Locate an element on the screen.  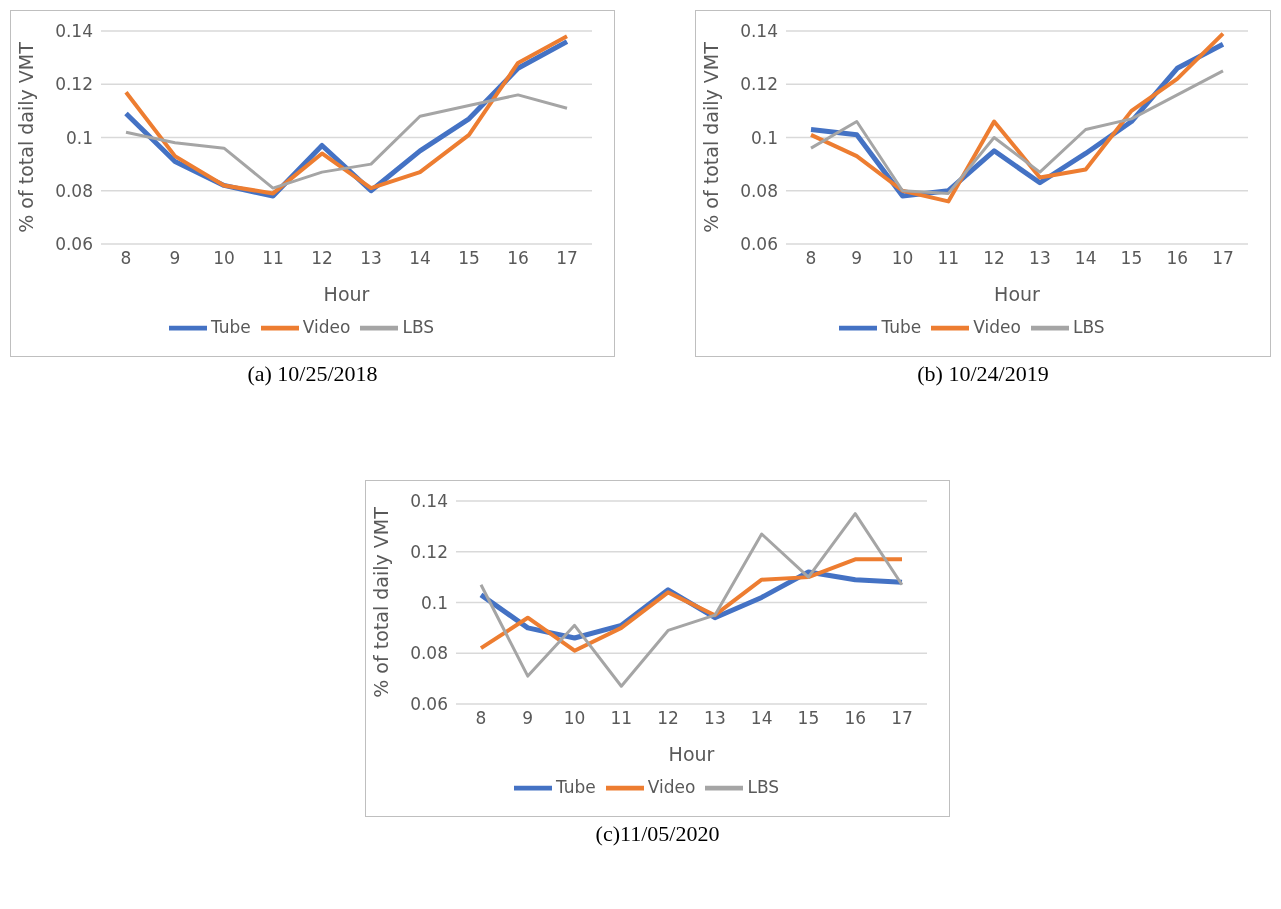
text: (b) 10/24/2019 is located at coordinates (983, 374).